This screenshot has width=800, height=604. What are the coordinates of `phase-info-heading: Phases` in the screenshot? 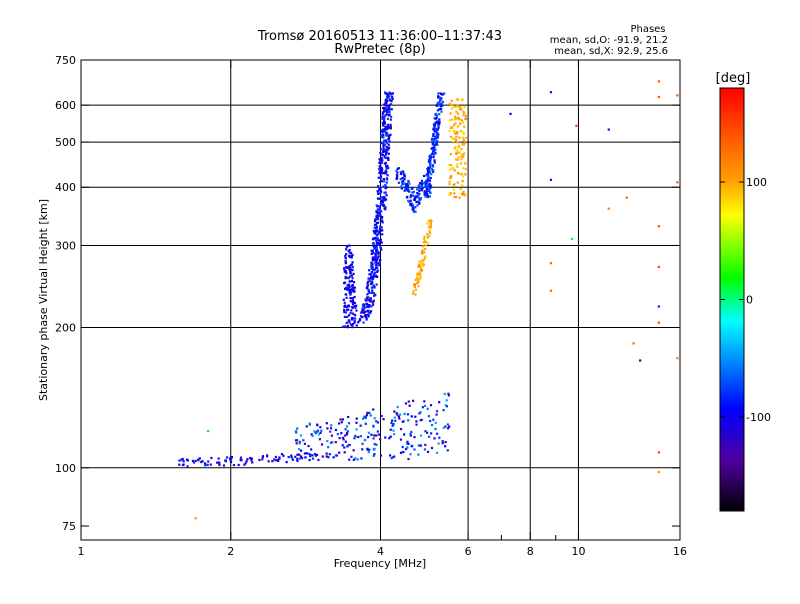 It's located at (647, 29).